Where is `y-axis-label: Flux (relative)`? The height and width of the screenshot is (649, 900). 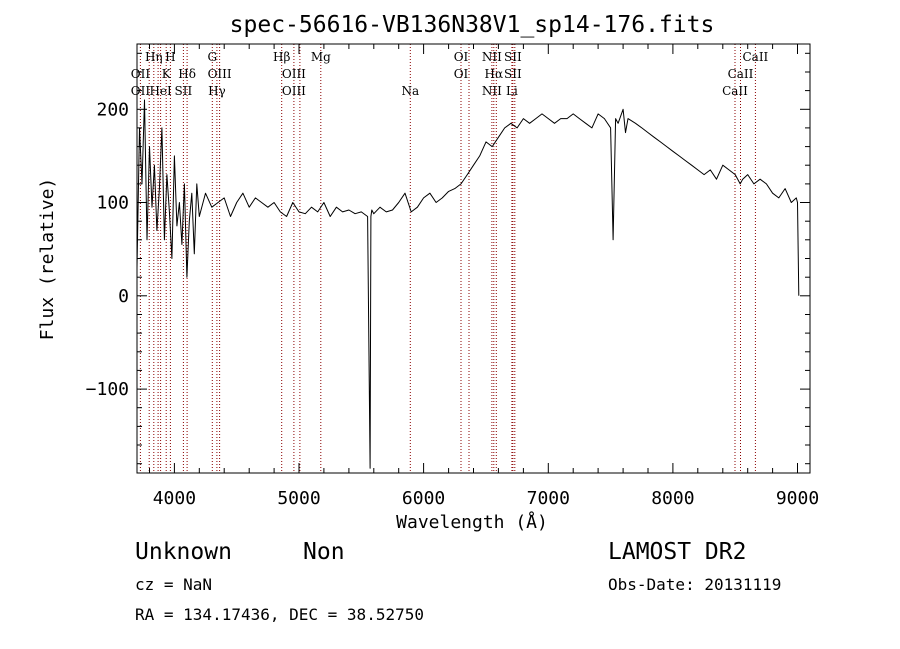
y-axis-label: Flux (relative) is located at coordinates (47, 259).